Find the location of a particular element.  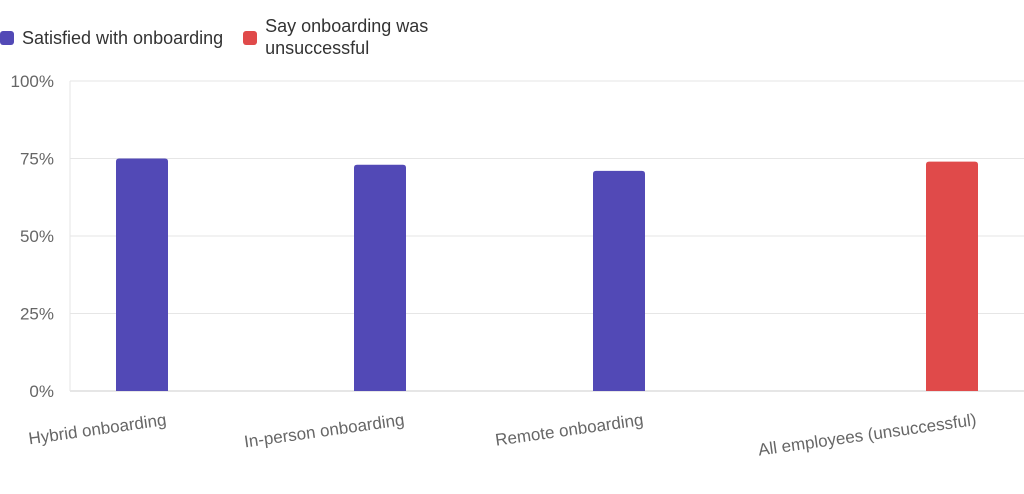

x-category-label: In-person onboarding is located at coordinates (324, 430).